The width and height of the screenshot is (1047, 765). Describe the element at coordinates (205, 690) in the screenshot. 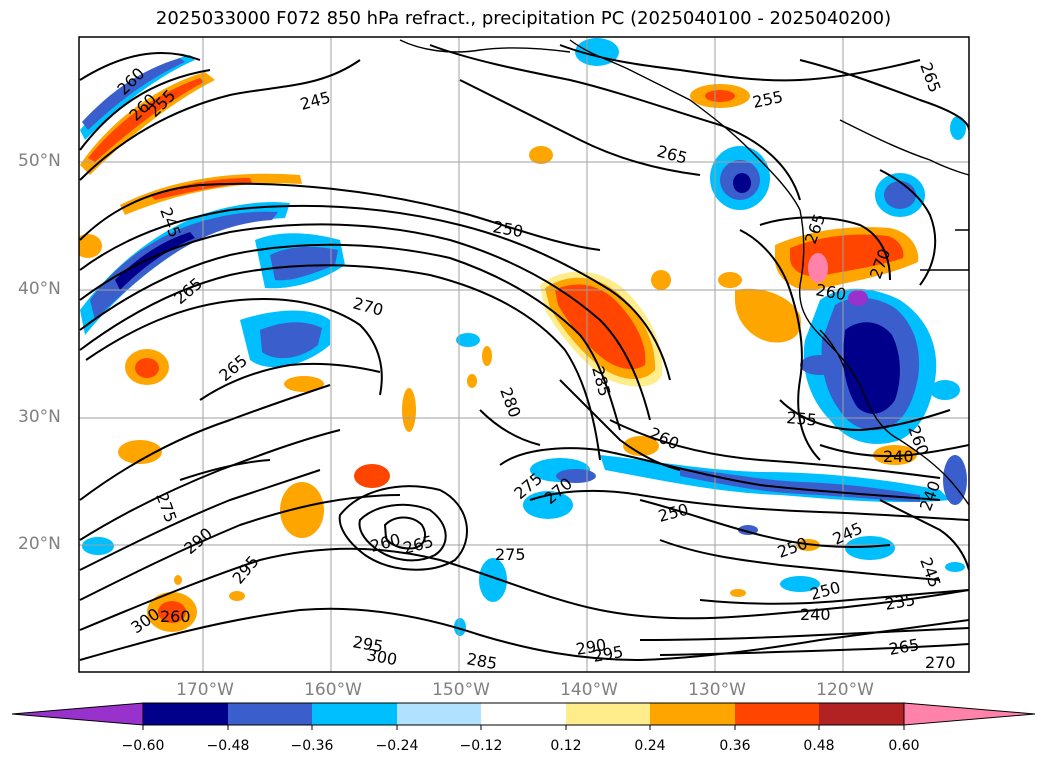

I see `lon-label-170w: 170°W` at that location.